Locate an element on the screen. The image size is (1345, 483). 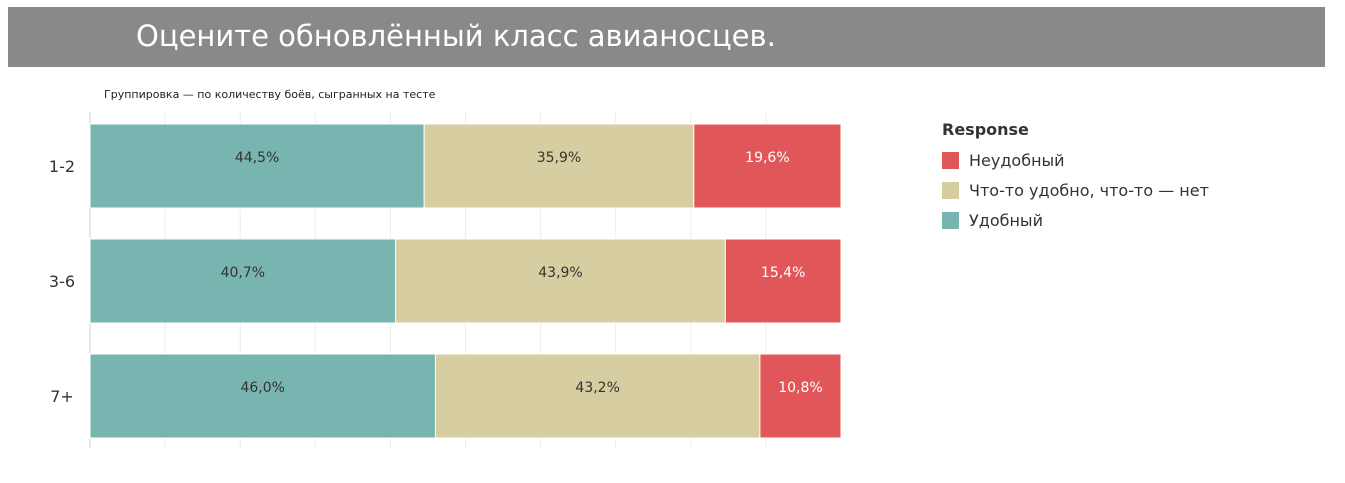
category-label: 3-6 is located at coordinates (62, 281).